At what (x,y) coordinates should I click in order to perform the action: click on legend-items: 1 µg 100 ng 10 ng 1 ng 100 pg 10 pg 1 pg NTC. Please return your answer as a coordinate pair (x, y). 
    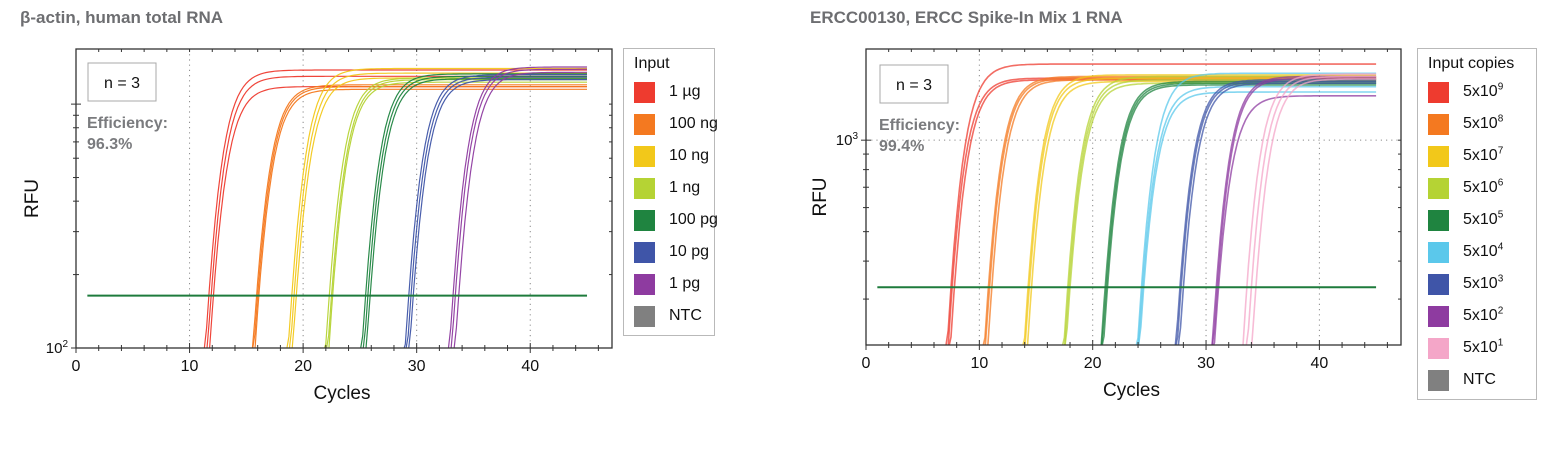
    Looking at the image, I should click on (676, 204).